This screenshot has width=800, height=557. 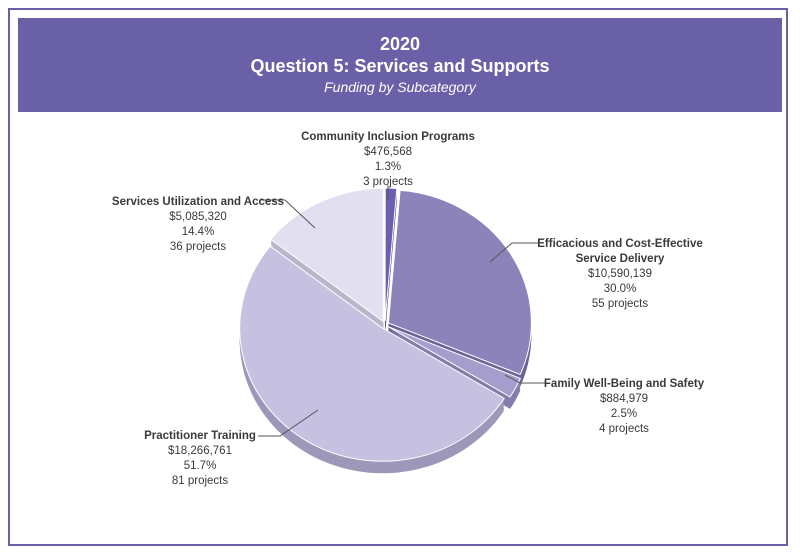 What do you see at coordinates (624, 429) in the screenshot?
I see `slice-projects: 4 projects` at bounding box center [624, 429].